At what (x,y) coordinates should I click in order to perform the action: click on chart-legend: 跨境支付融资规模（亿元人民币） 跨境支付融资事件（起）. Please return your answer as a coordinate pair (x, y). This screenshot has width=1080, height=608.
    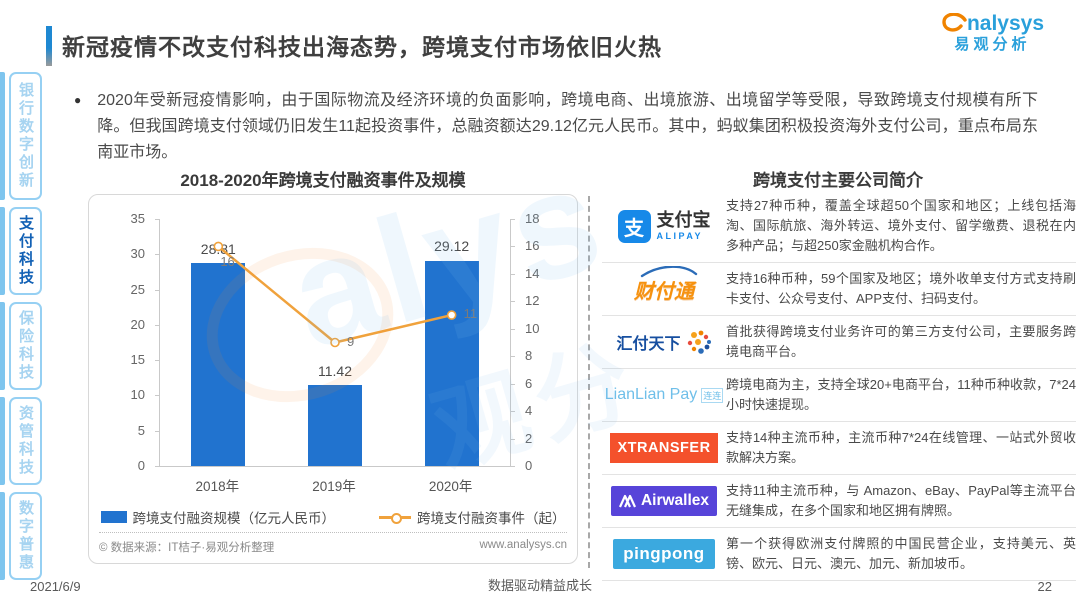
    Looking at the image, I should click on (333, 517).